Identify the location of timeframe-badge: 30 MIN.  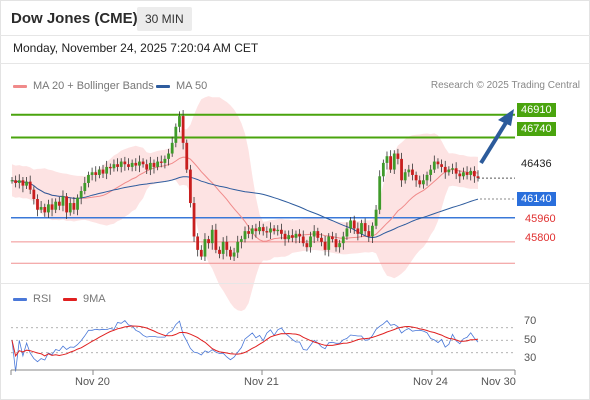
(164, 19).